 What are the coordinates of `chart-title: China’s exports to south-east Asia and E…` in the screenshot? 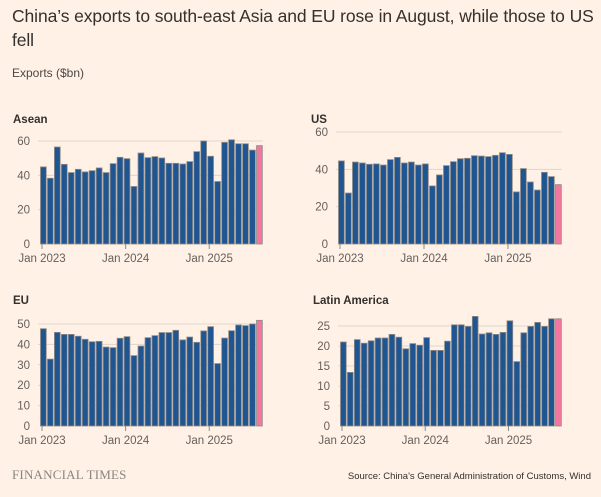 It's located at (303, 28).